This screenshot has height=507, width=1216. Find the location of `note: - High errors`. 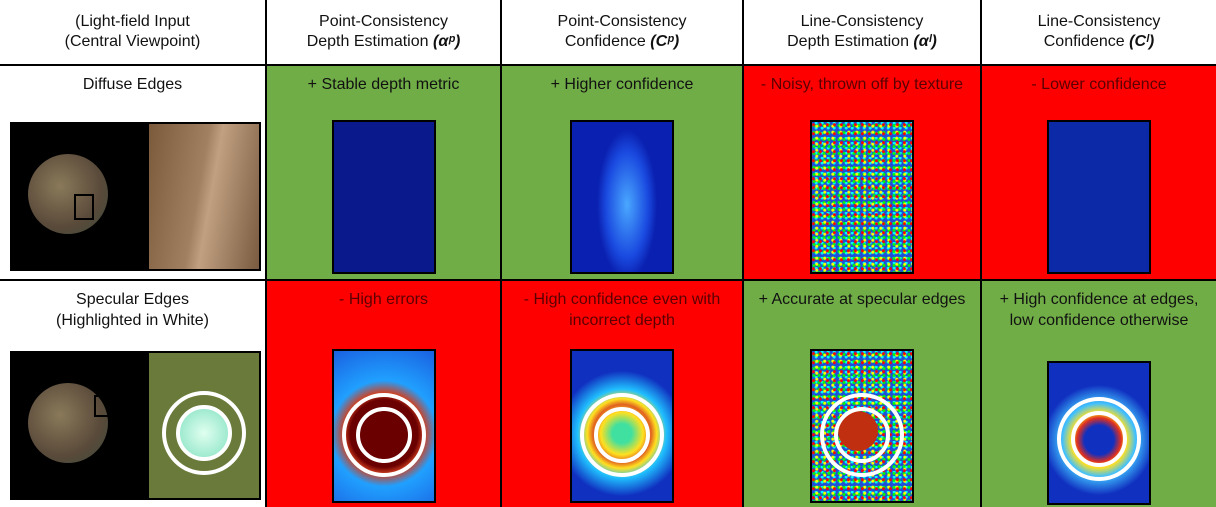

note: - High errors is located at coordinates (383, 299).